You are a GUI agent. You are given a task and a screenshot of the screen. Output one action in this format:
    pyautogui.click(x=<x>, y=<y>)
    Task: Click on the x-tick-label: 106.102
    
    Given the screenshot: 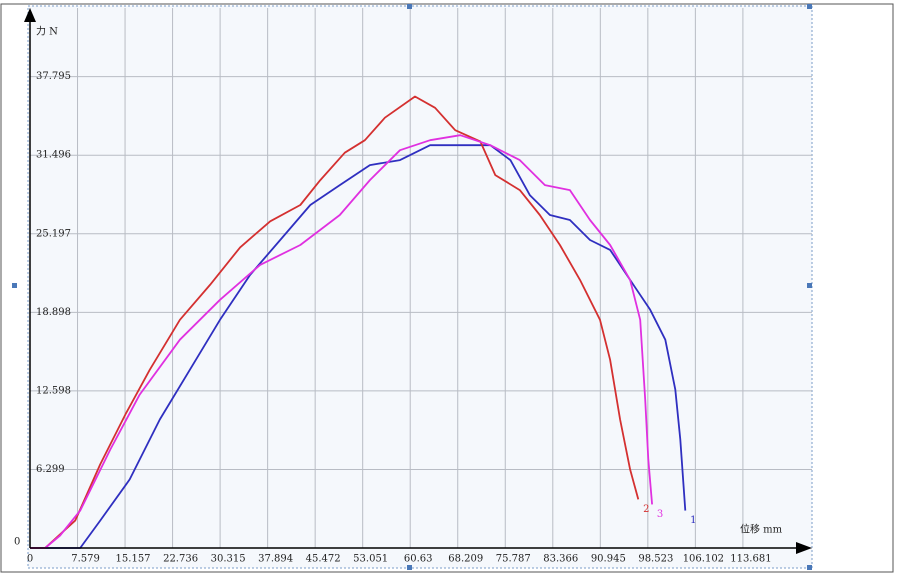 What is the action you would take?
    pyautogui.click(x=703, y=559)
    